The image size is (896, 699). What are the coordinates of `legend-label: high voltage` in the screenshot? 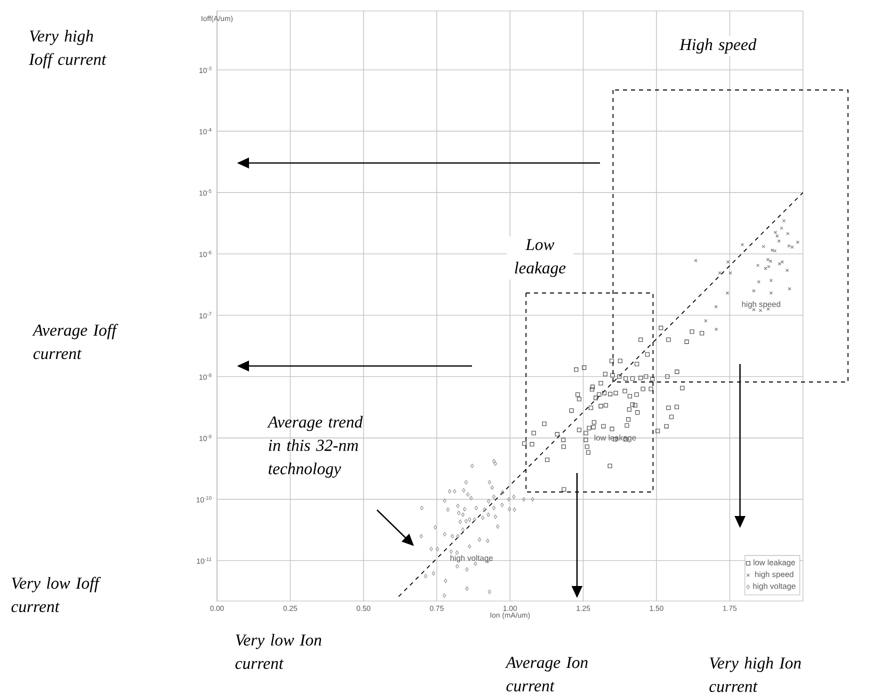 It's located at (774, 586).